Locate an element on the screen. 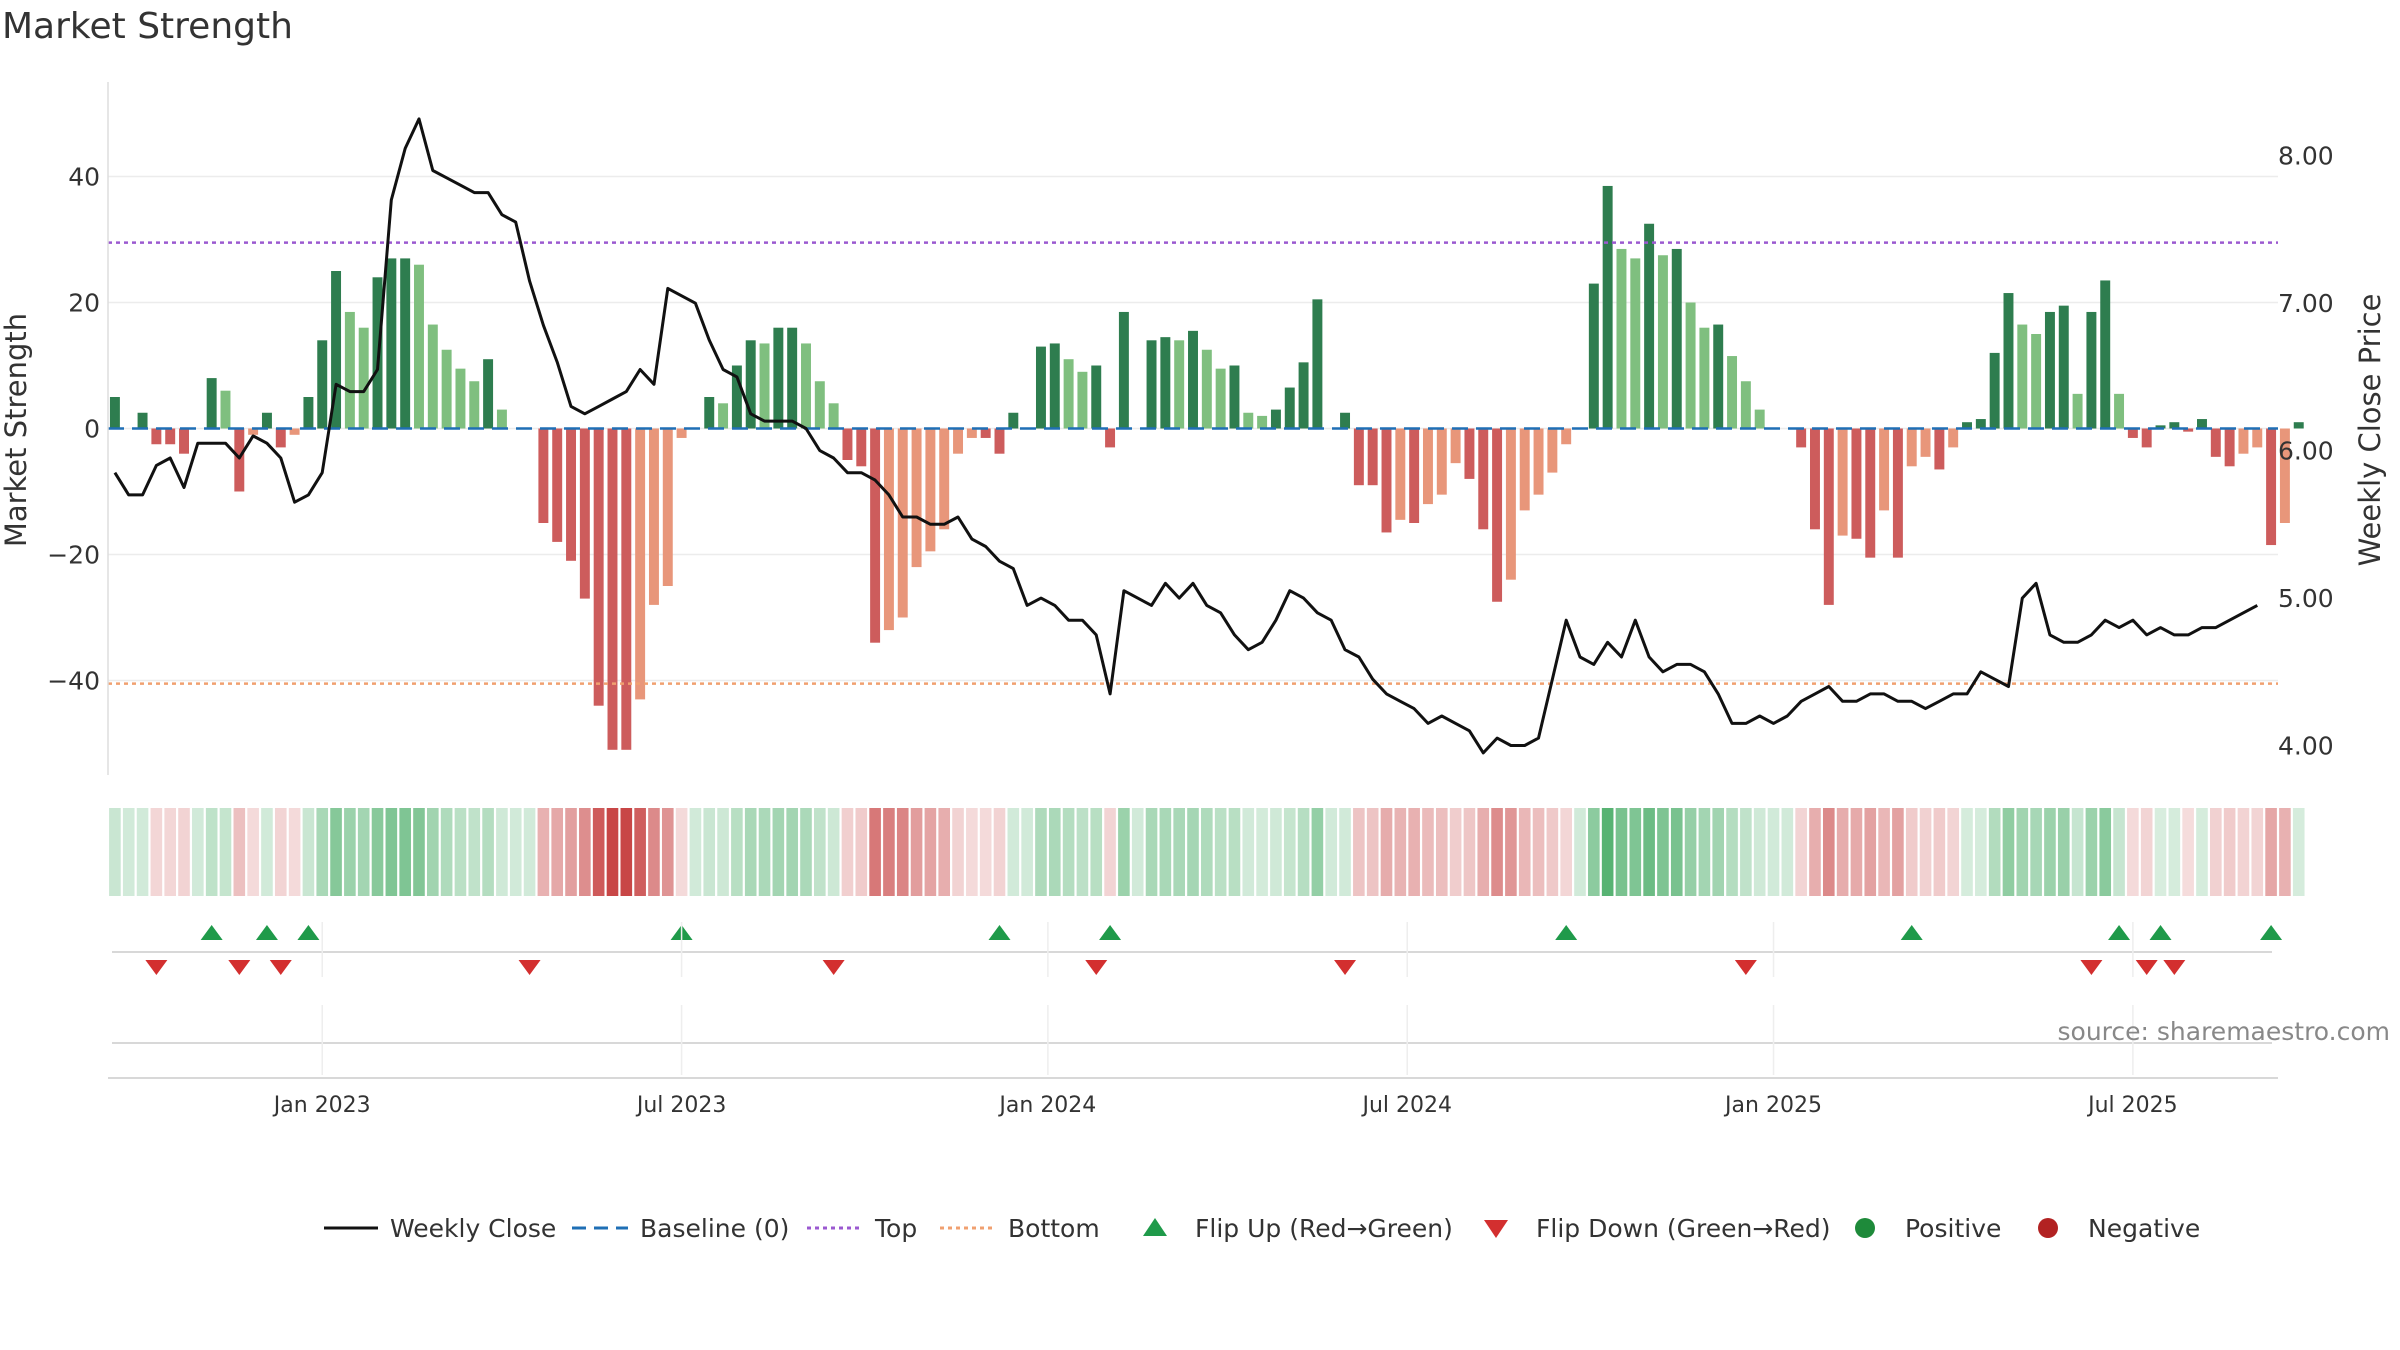 This screenshot has height=1350, width=2400. chart-title: Market Strength is located at coordinates (147, 26).